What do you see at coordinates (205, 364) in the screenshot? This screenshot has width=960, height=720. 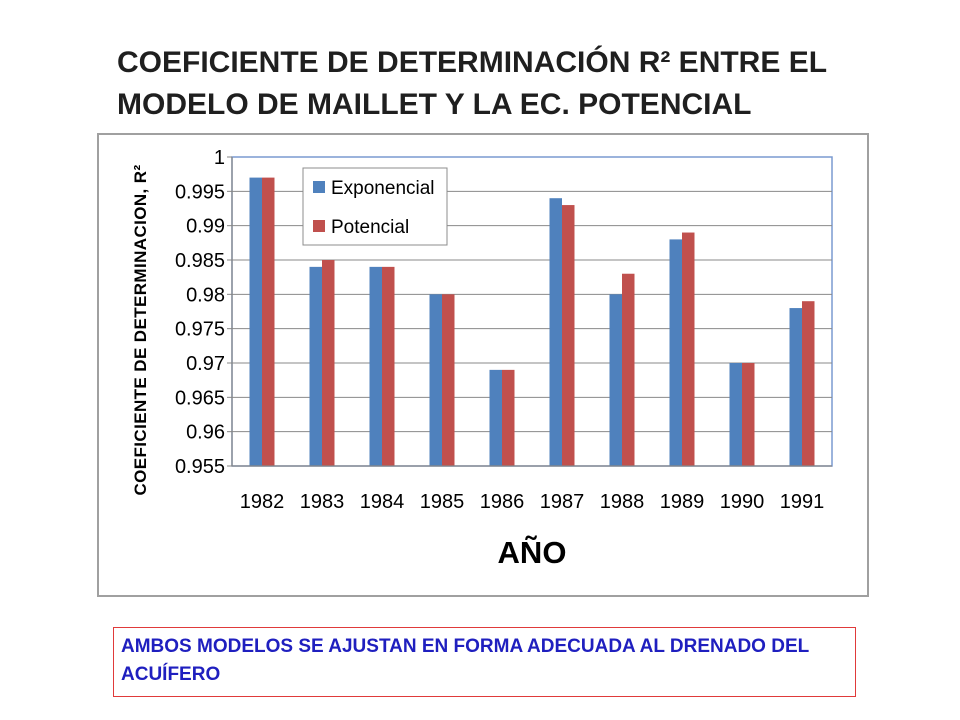 I see `y-tick-label: 0.97` at bounding box center [205, 364].